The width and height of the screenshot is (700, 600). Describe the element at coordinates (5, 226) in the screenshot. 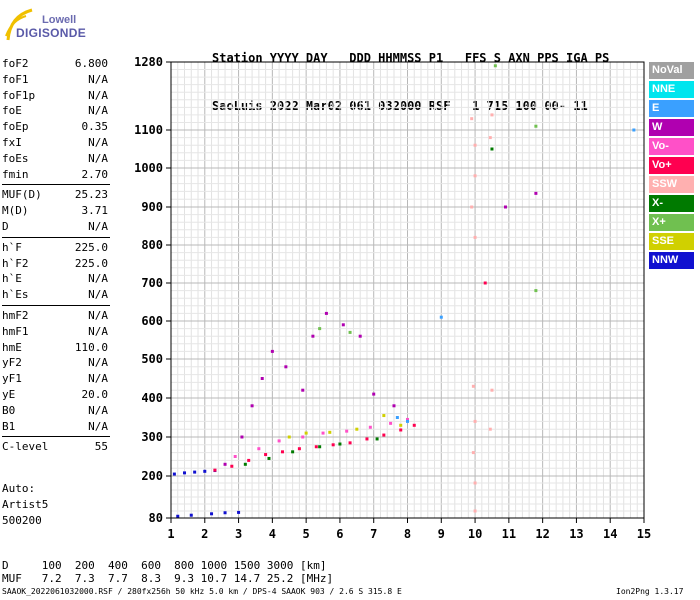

I see `param-key: D` at that location.